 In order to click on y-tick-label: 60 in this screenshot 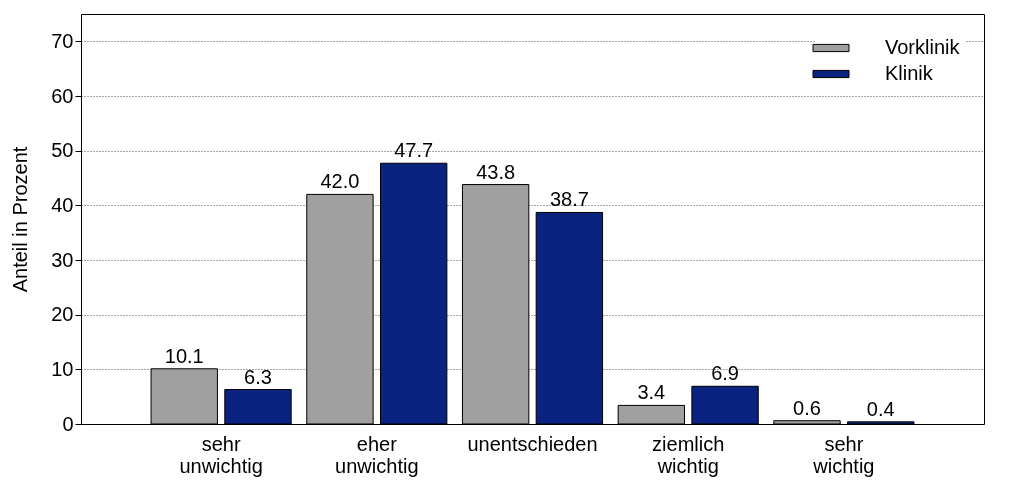, I will do `click(62, 95)`.